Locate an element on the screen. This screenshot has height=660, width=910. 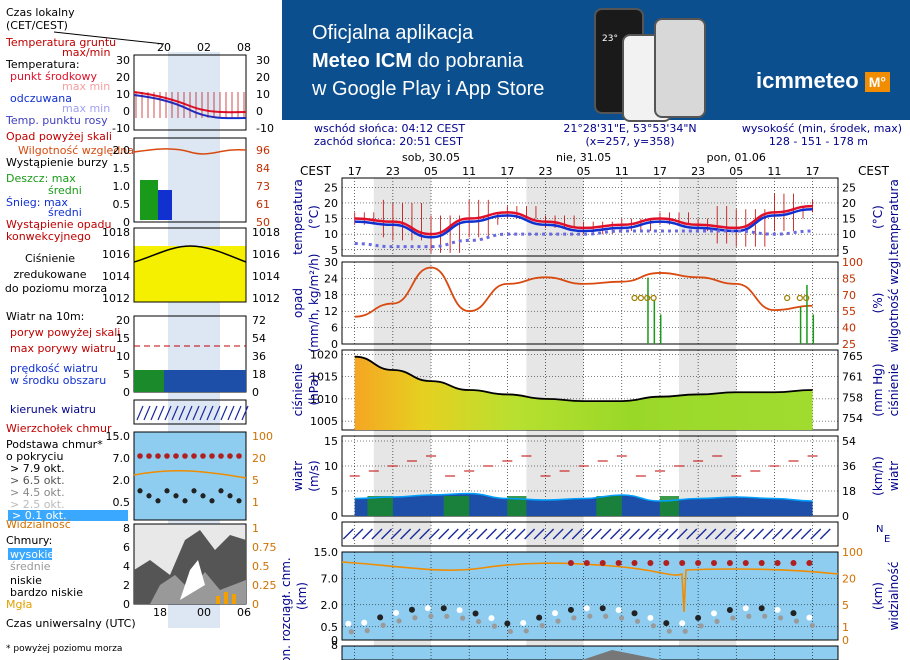
temp-unit-right: (°C) is located at coordinates (878, 217).